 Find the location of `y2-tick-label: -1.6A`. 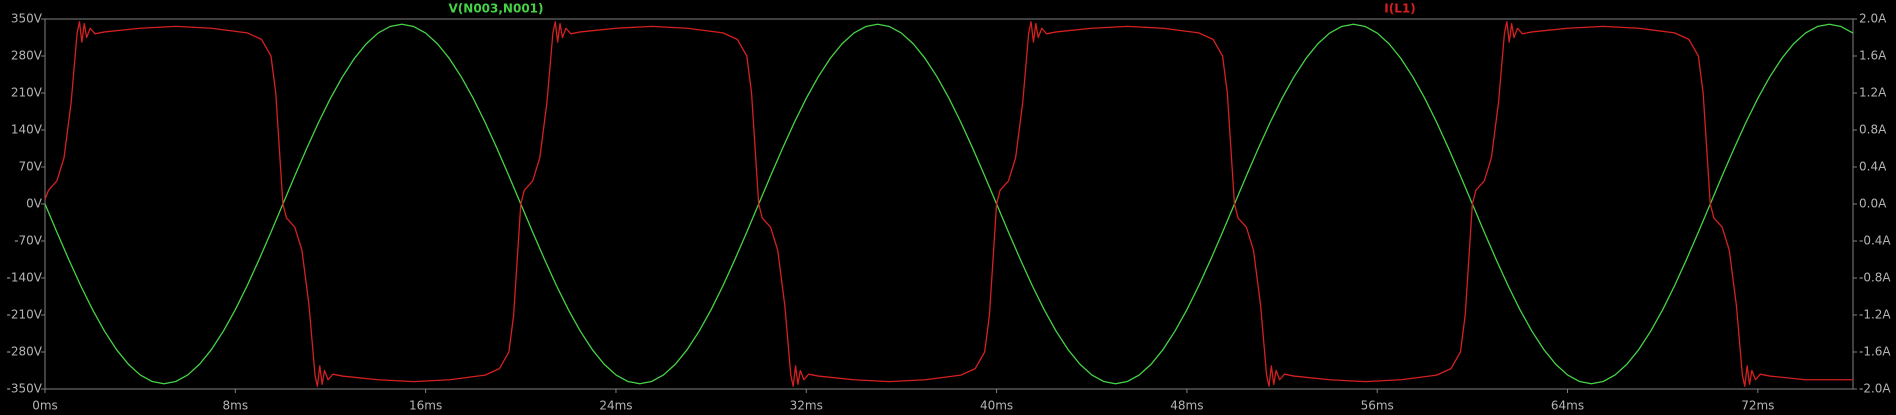

y2-tick-label: -1.6A is located at coordinates (1875, 352).